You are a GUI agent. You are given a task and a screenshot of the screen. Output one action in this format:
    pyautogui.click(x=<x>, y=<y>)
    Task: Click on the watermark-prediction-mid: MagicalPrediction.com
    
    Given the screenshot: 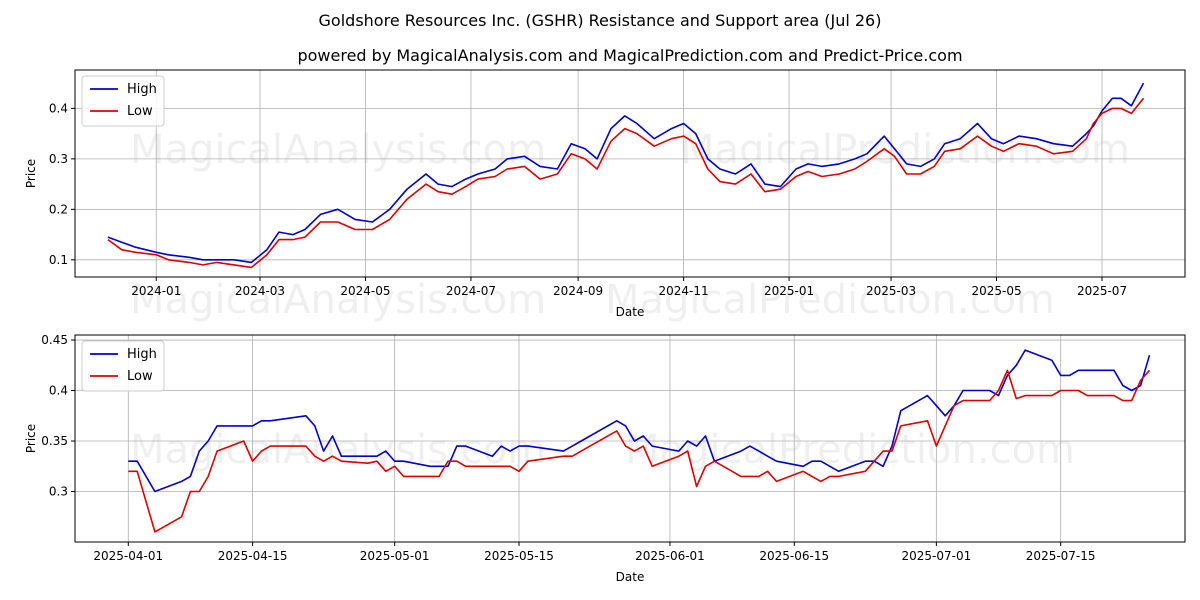 What is the action you would take?
    pyautogui.click(x=830, y=300)
    